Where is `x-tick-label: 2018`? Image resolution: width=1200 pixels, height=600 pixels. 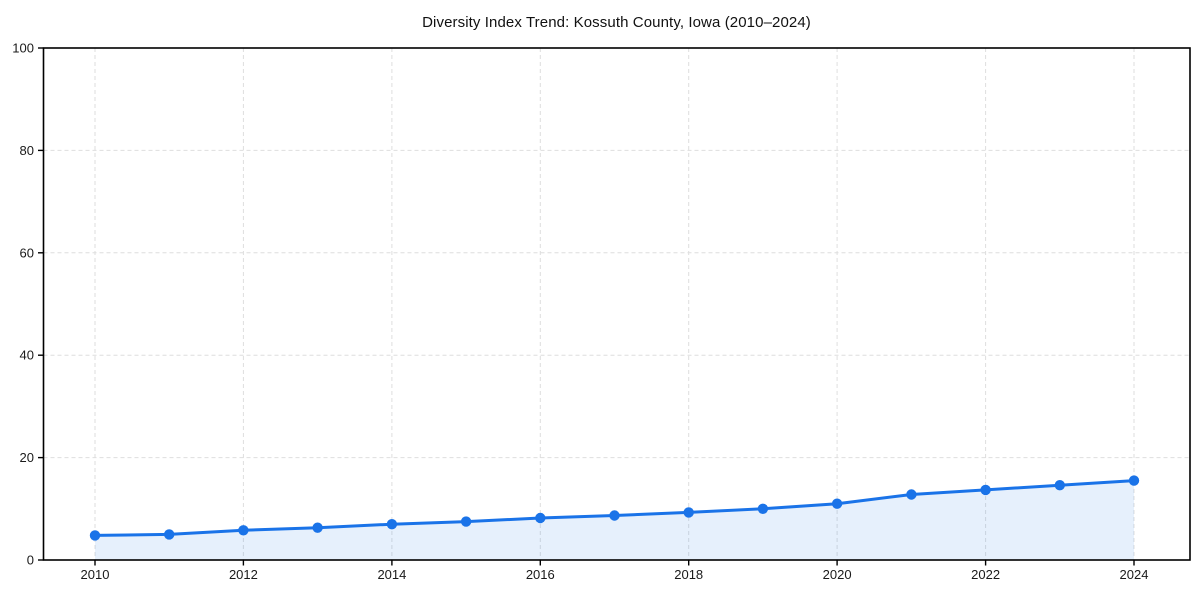 x-tick-label: 2018 is located at coordinates (688, 574).